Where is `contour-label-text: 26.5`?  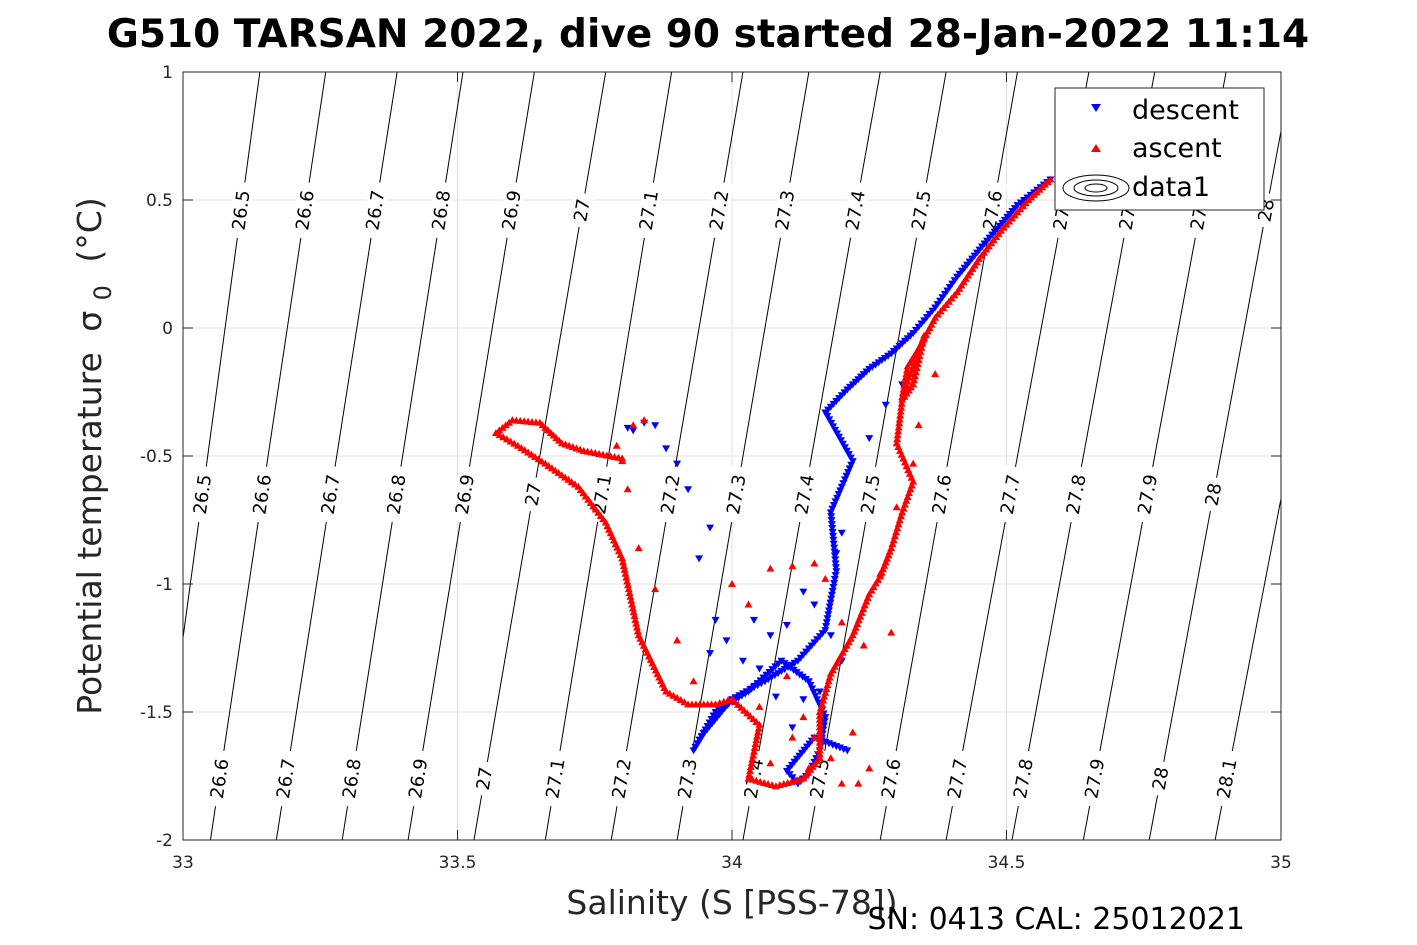
contour-label-text: 26.5 is located at coordinates (241, 210).